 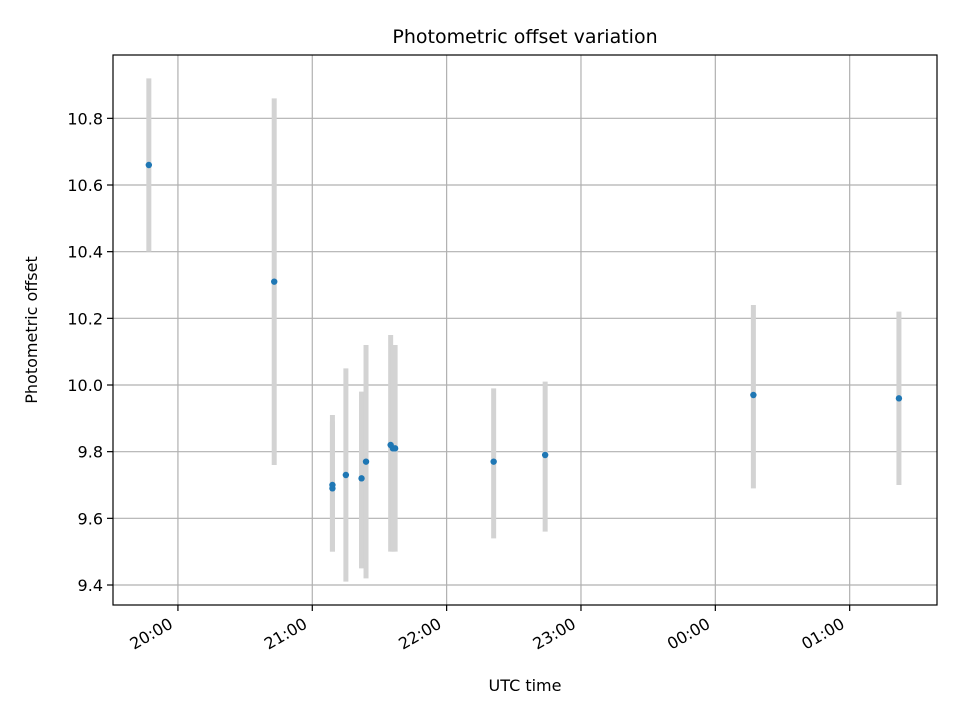 What do you see at coordinates (90, 352) in the screenshot?
I see `y-axis-ticks: 9.4 9.6 9.8 10.0 10.2 10.4 10.6 10.8` at bounding box center [90, 352].